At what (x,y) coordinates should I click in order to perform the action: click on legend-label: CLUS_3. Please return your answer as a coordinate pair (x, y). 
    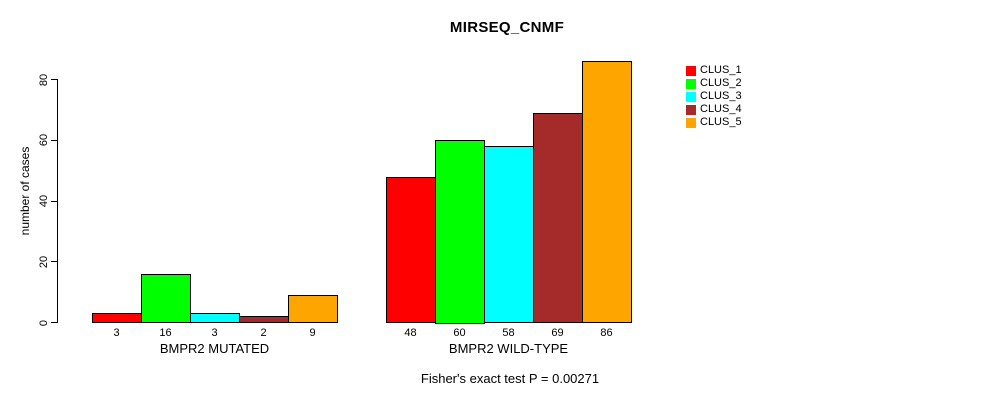
    Looking at the image, I should click on (721, 96).